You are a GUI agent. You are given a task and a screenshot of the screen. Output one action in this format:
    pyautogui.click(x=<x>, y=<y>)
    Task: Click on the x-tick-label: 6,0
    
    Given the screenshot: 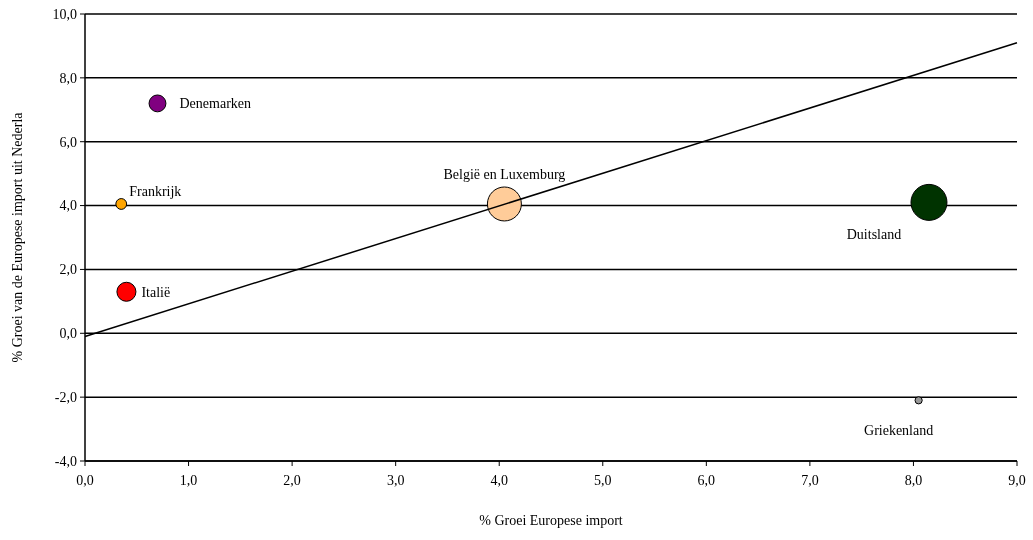 What is the action you would take?
    pyautogui.click(x=706, y=480)
    